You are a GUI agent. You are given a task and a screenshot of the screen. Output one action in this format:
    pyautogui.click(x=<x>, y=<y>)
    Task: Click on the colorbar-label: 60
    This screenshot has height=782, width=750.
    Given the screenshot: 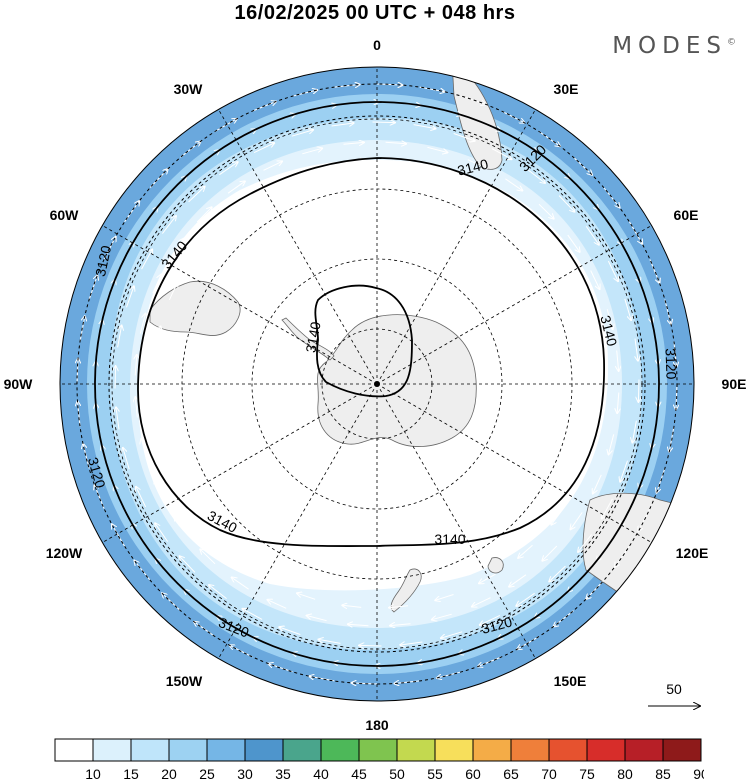 What is the action you would take?
    pyautogui.click(x=473, y=774)
    